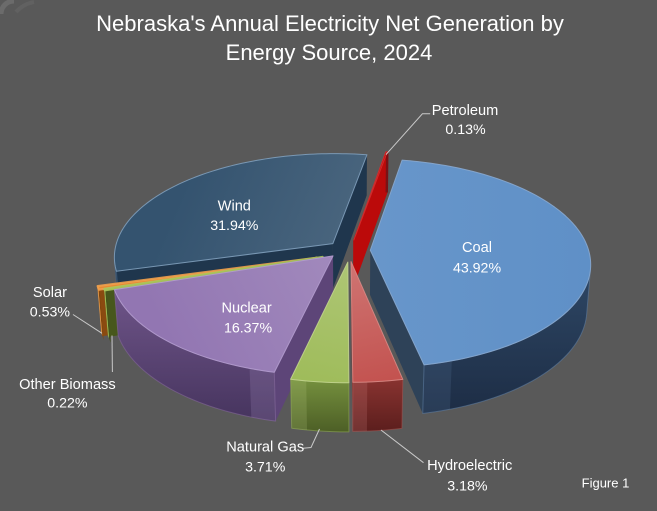 This screenshot has height=511, width=657. I want to click on svg-text: Nuclear, so click(246, 309).